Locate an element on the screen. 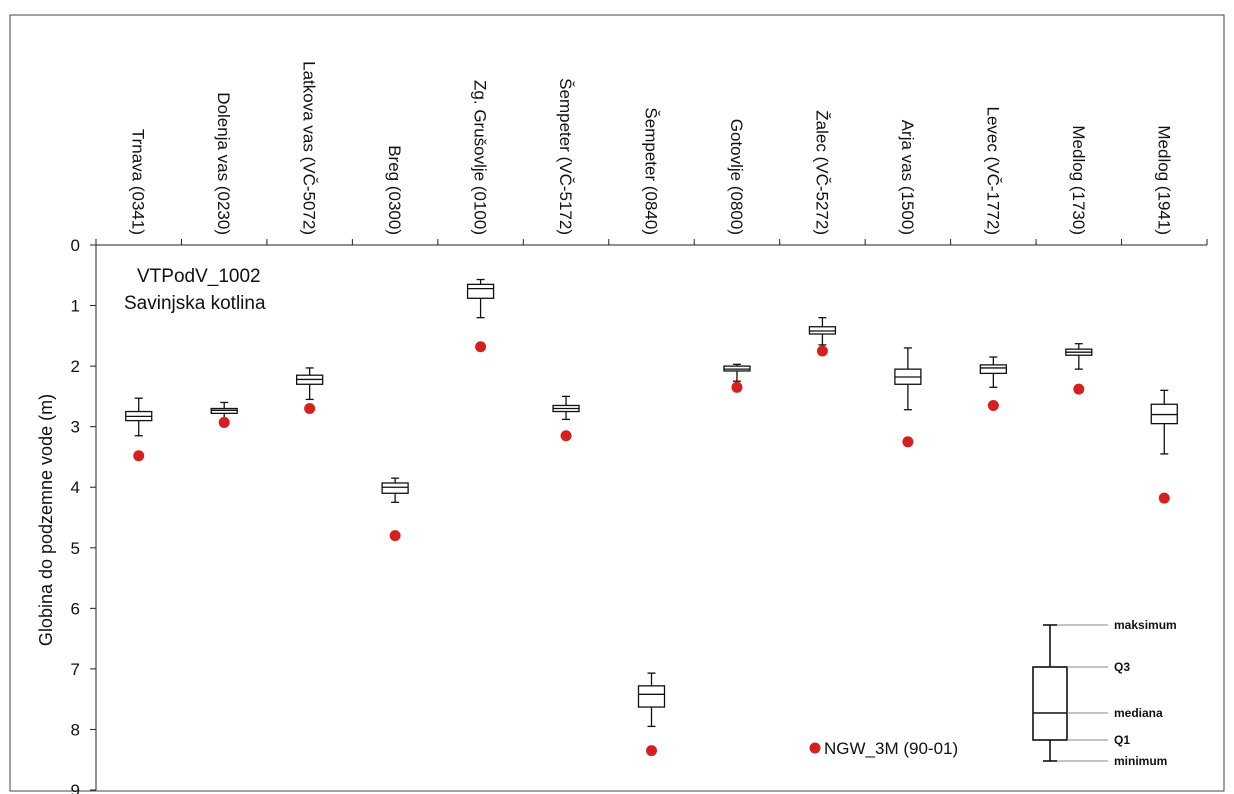 Image resolution: width=1234 pixels, height=794 pixels. category-label: Šempeter (0840) is located at coordinates (651, 171).